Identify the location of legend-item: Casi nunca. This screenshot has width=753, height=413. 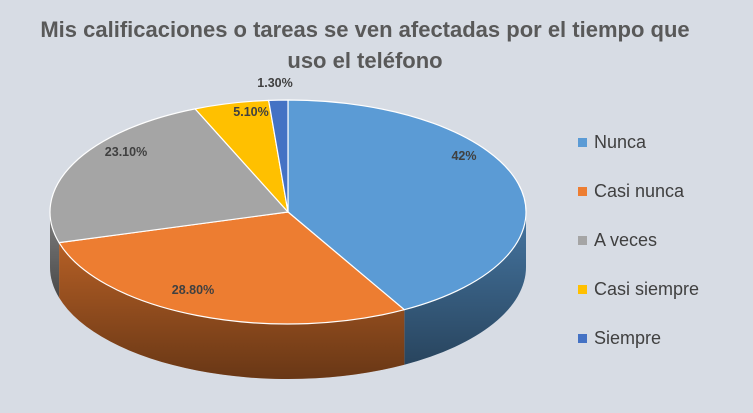
(638, 191).